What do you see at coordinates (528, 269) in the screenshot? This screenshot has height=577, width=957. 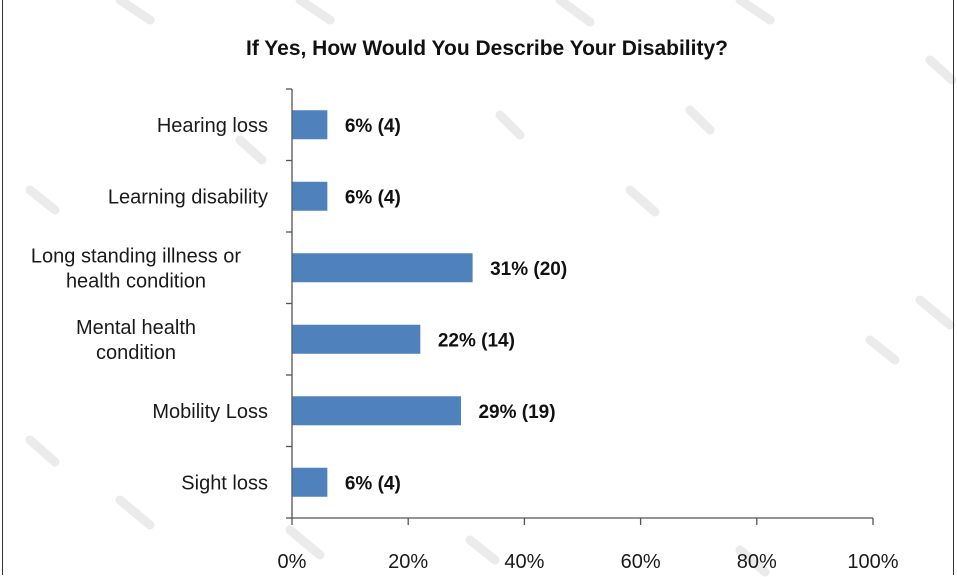 I see `data-label: 31% (20)` at bounding box center [528, 269].